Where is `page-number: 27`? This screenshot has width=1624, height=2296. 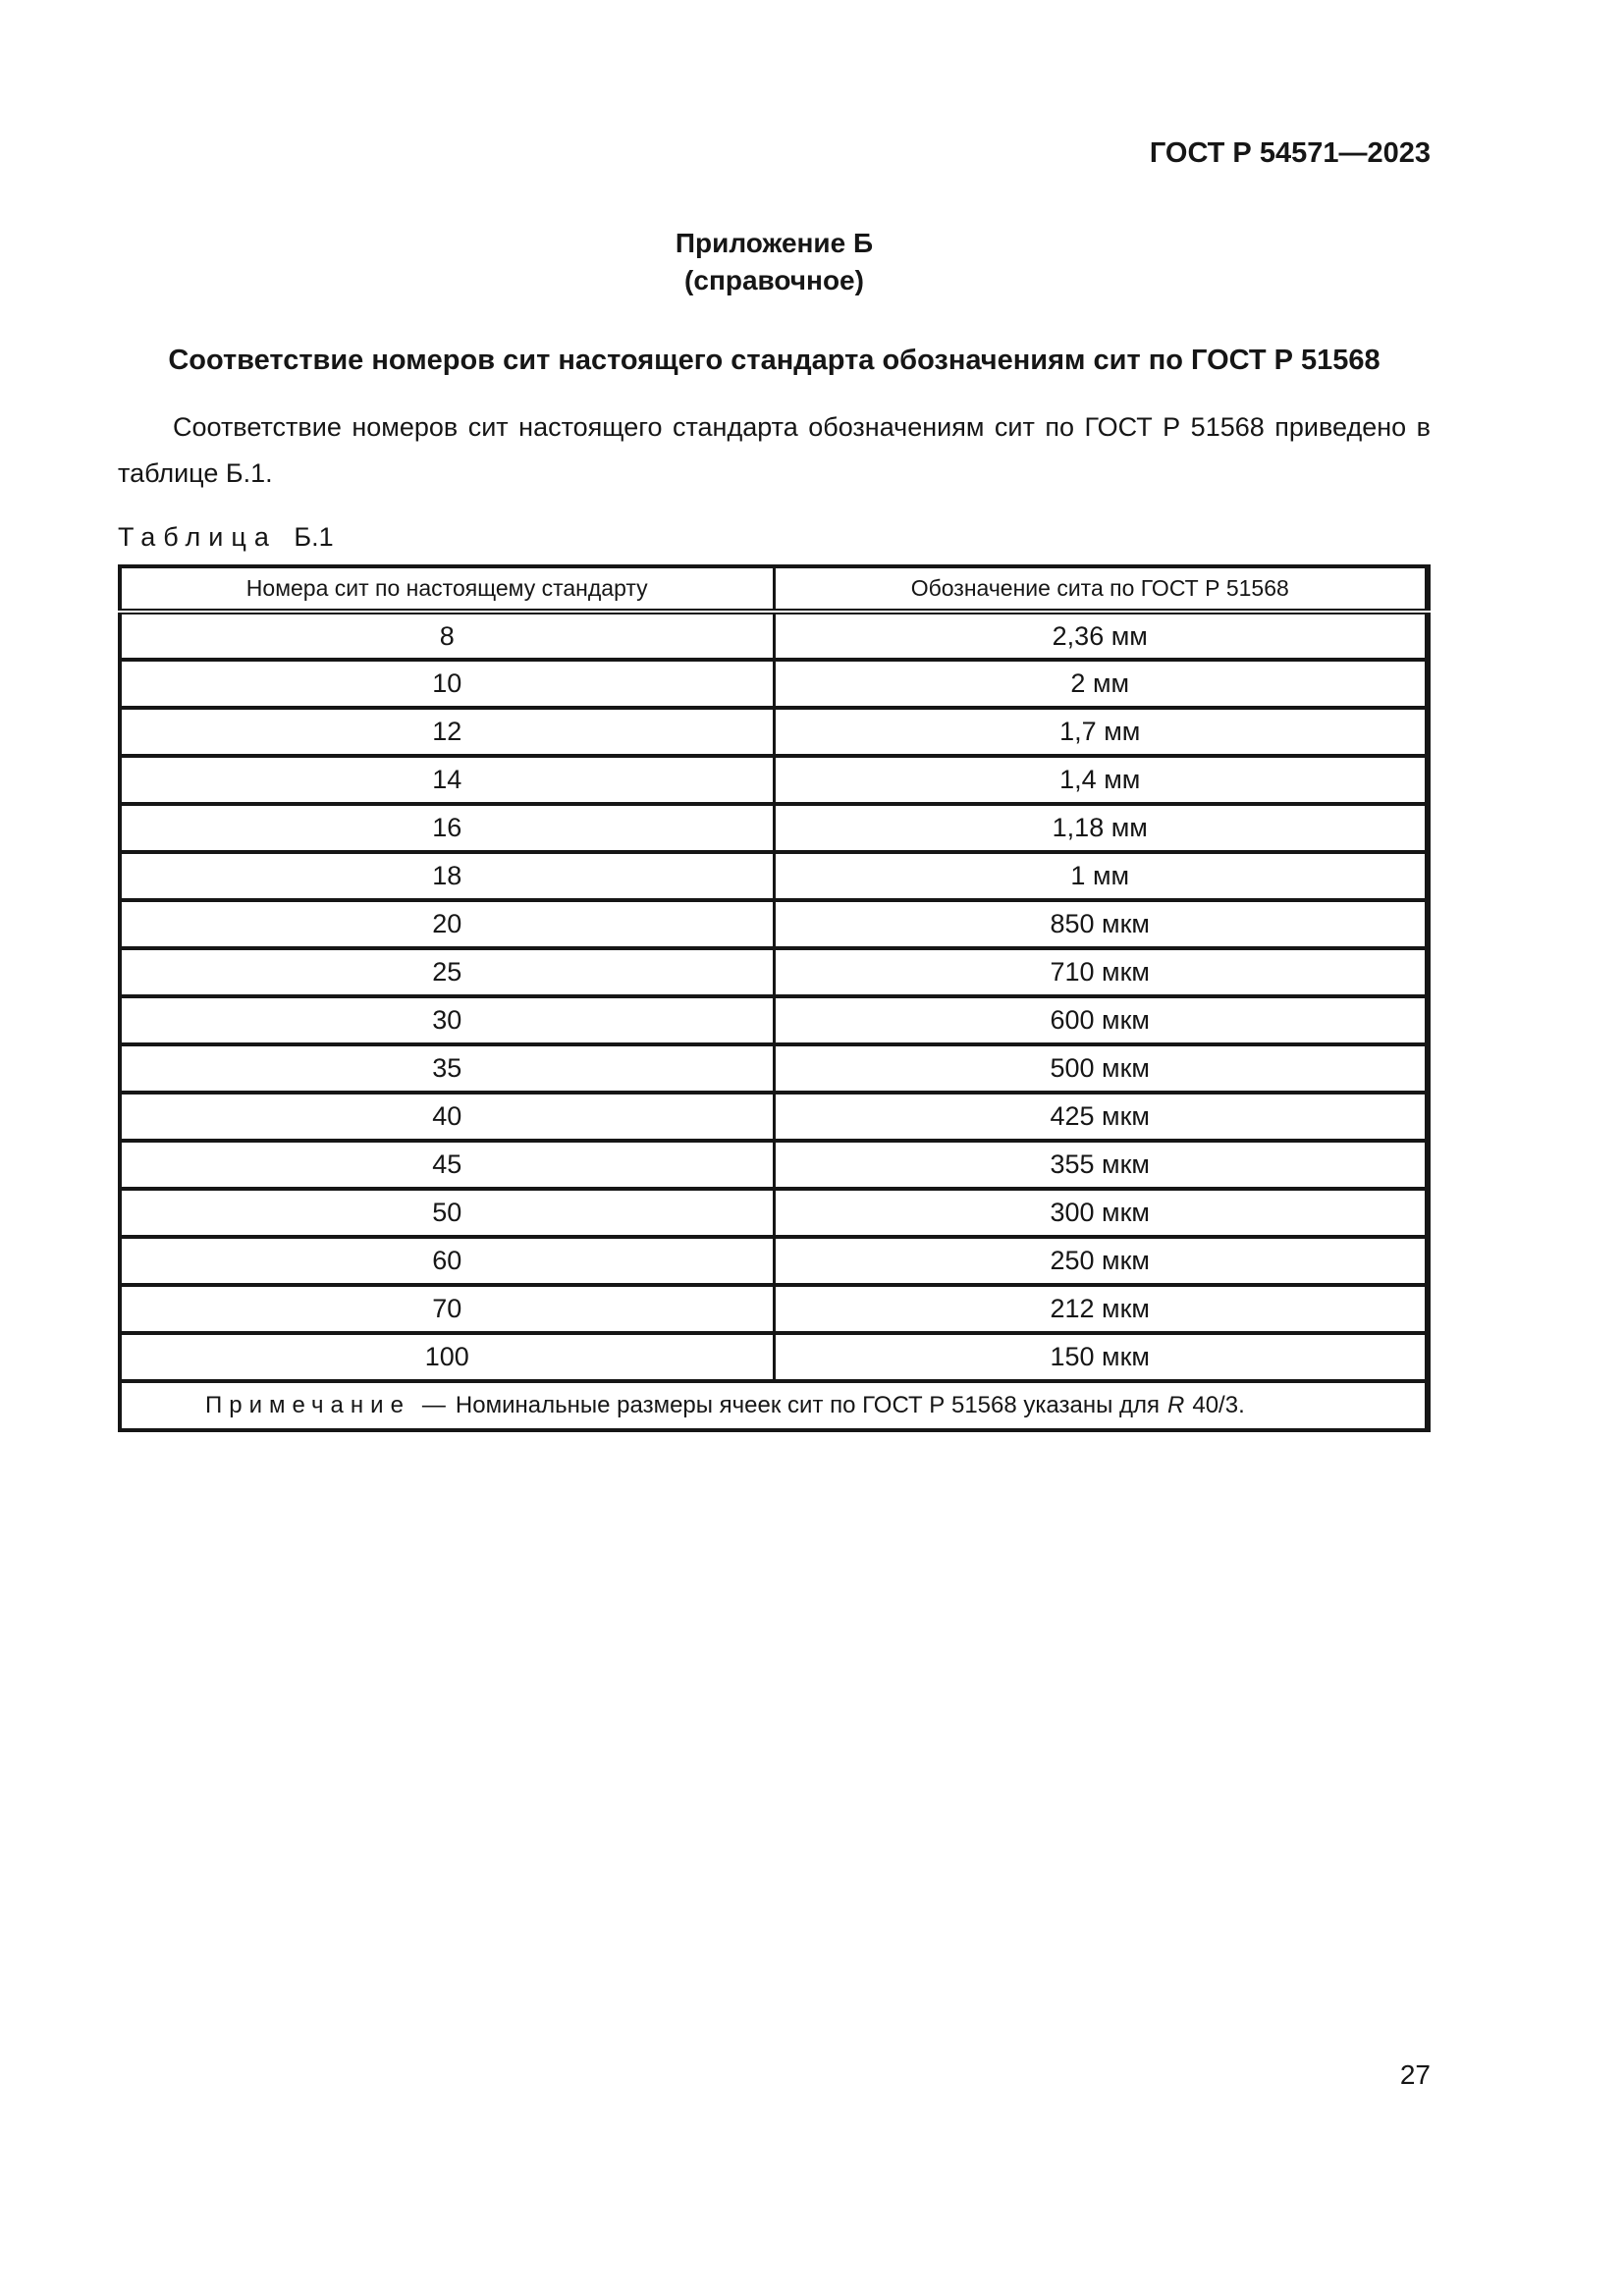 page-number: 27 is located at coordinates (1415, 2074).